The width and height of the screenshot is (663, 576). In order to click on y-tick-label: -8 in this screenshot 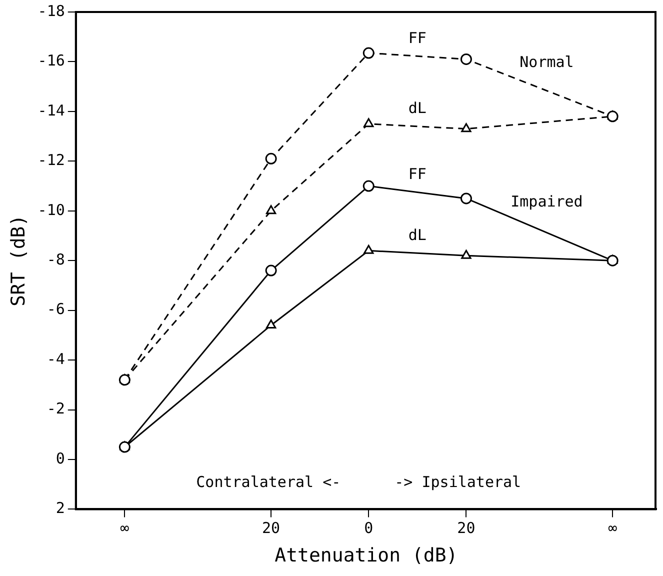, I will do `click(55, 259)`.